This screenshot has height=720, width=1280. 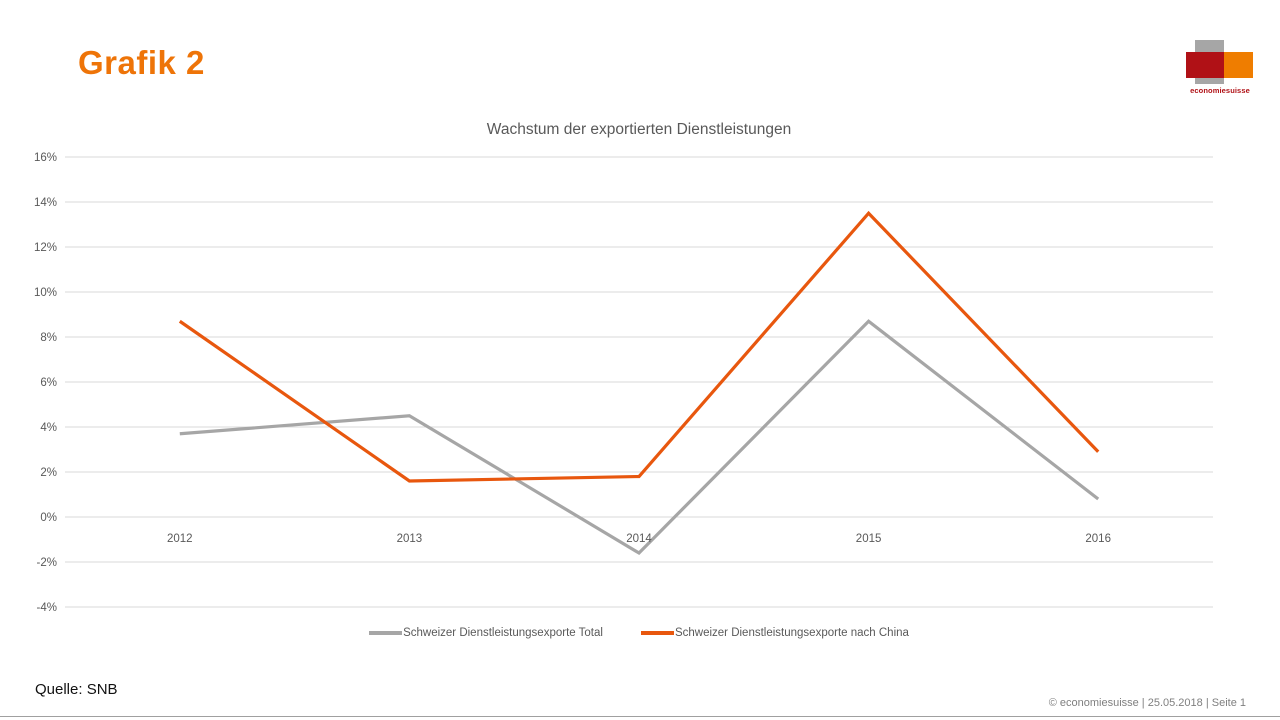 I want to click on legend-swatch-china, so click(x=657, y=633).